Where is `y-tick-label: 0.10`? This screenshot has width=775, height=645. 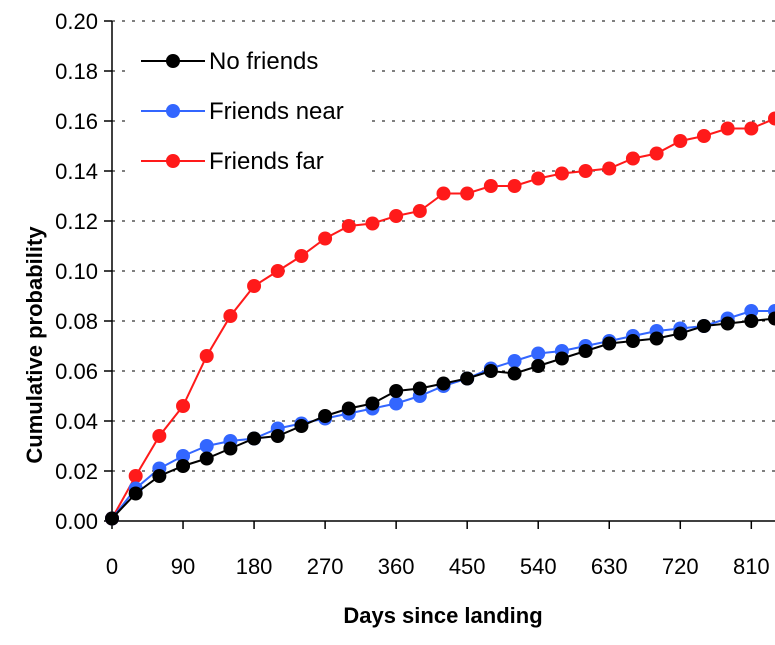
y-tick-label: 0.10 is located at coordinates (76, 271).